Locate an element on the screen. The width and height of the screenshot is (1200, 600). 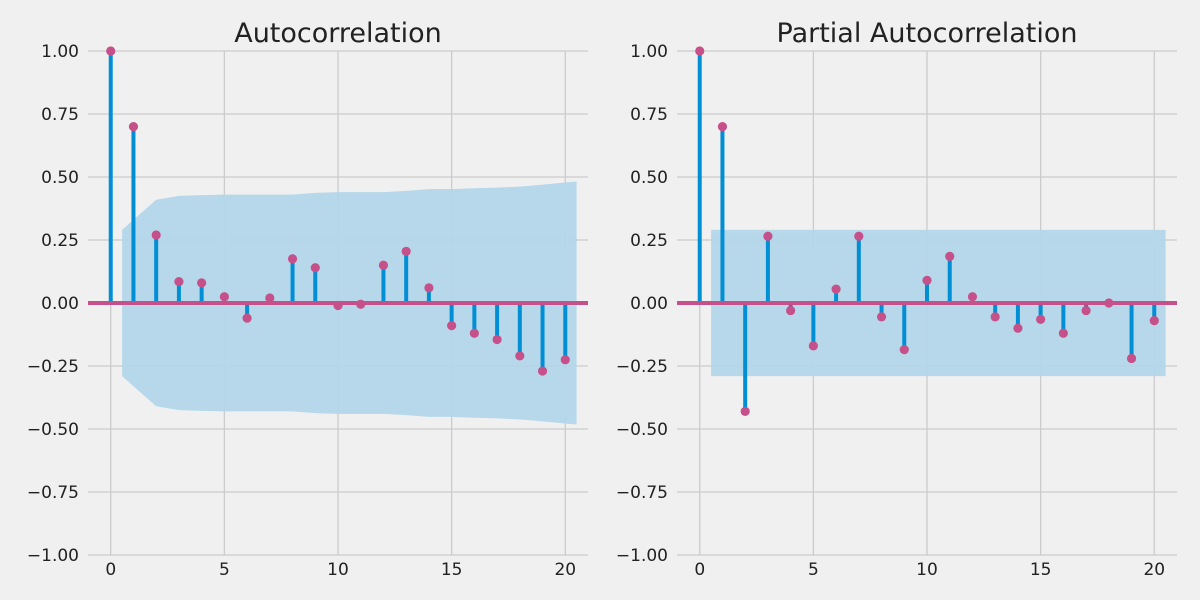
pacf-x-tick-label: 5 is located at coordinates (813, 570).